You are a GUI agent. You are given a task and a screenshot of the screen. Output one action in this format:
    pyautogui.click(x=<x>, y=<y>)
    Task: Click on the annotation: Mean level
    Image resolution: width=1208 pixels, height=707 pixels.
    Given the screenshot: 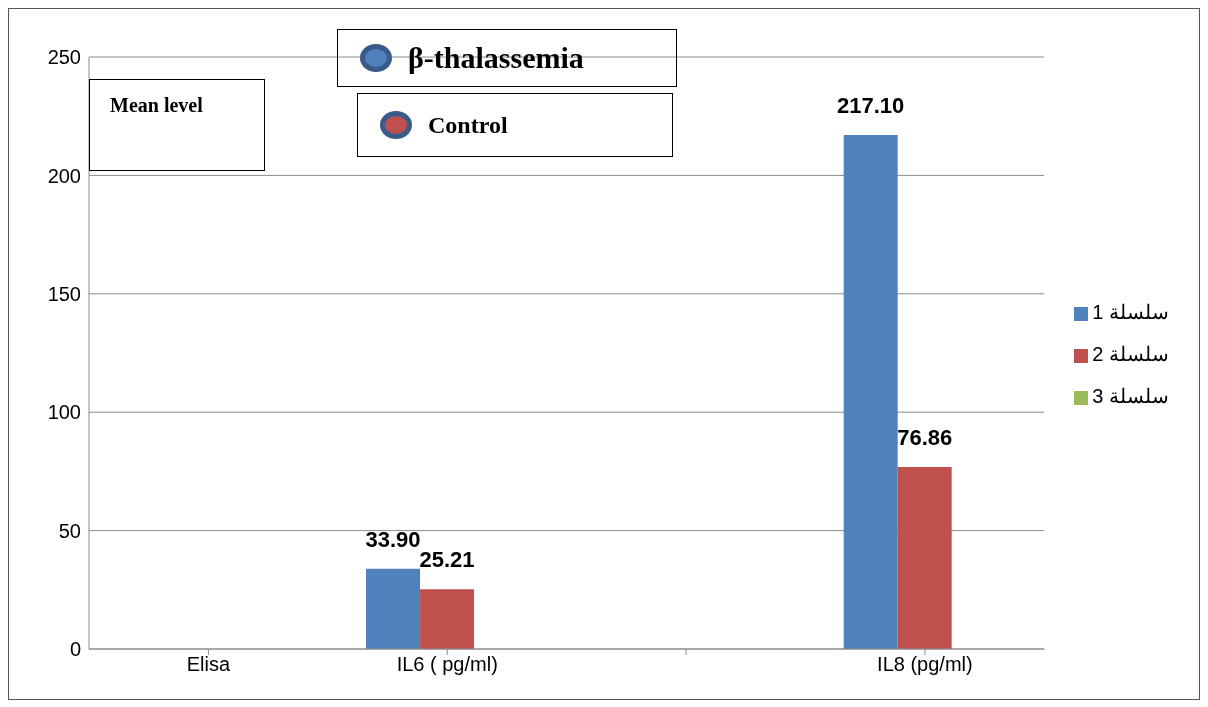 What is the action you would take?
    pyautogui.click(x=156, y=105)
    